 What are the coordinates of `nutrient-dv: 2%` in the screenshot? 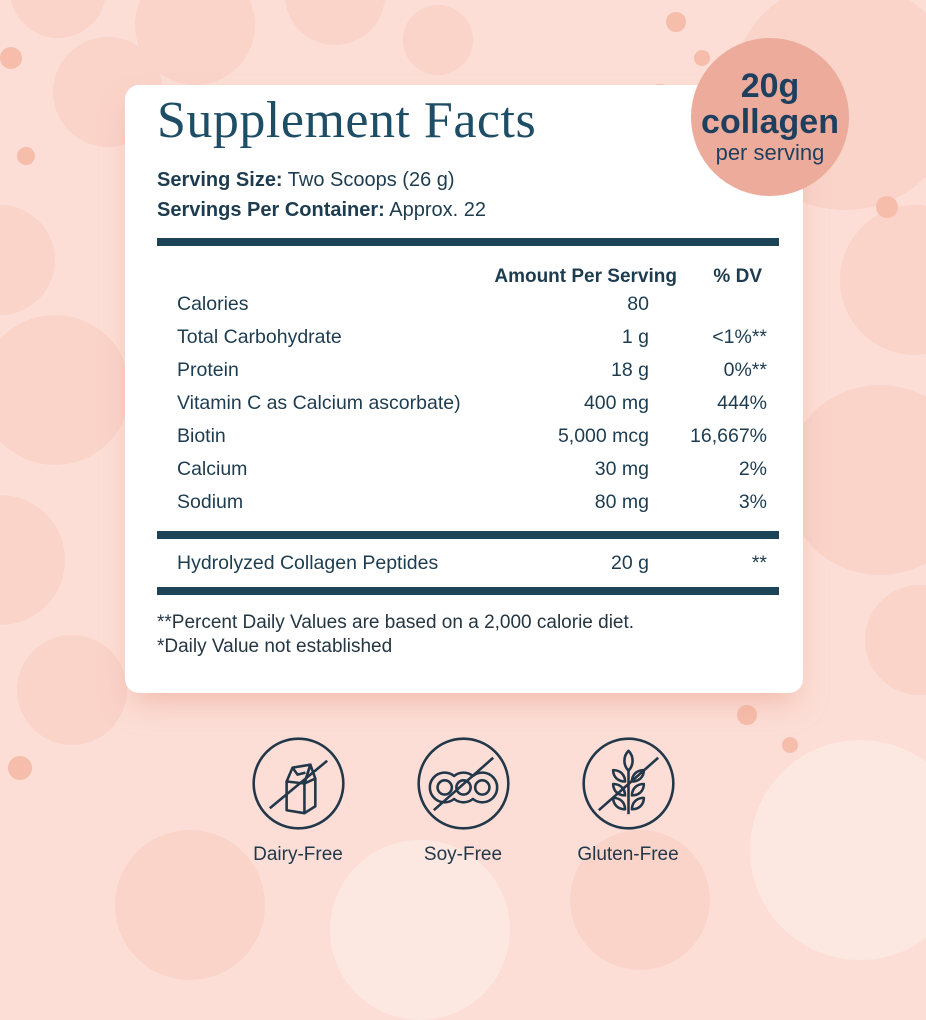 It's located at (752, 469).